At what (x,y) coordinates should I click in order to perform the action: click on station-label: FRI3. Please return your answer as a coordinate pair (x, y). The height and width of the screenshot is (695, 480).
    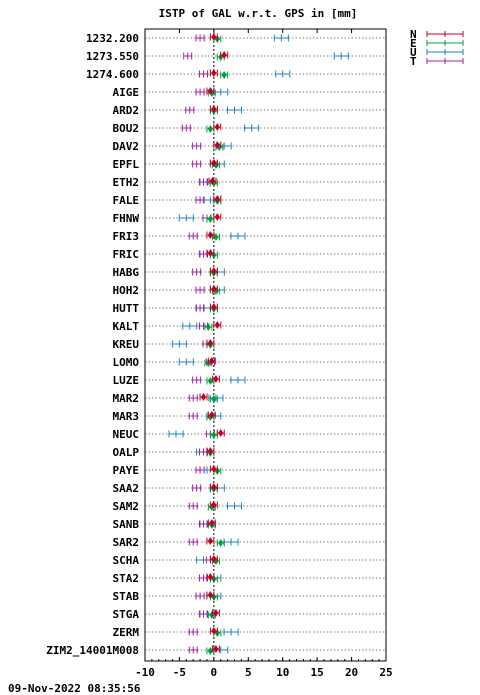
    Looking at the image, I should click on (126, 236).